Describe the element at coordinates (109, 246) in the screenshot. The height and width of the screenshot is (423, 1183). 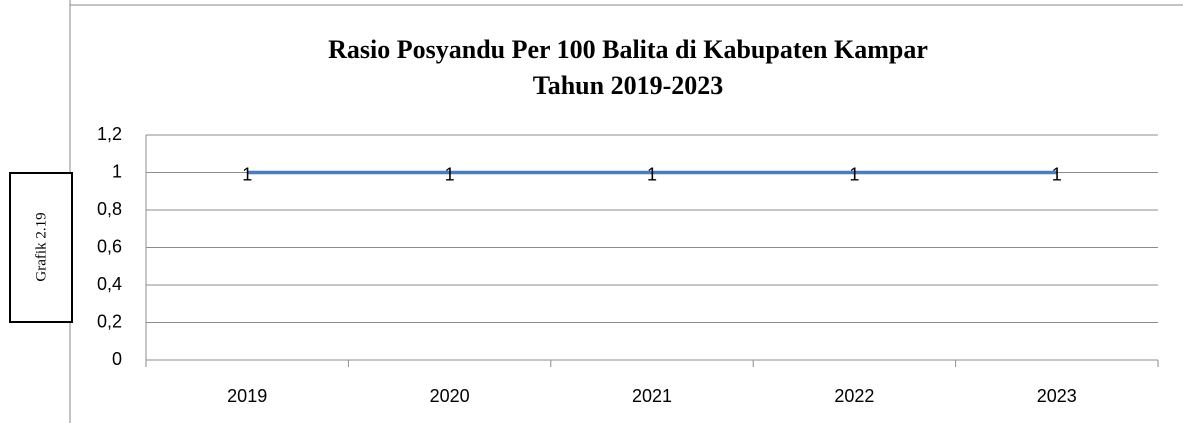
I see `y-tick-label: 0,6` at that location.